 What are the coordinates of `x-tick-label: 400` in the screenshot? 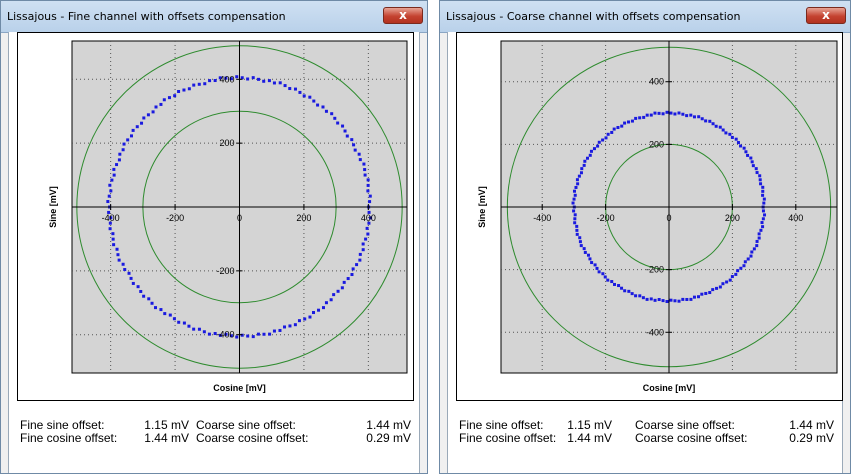 It's located at (368, 218).